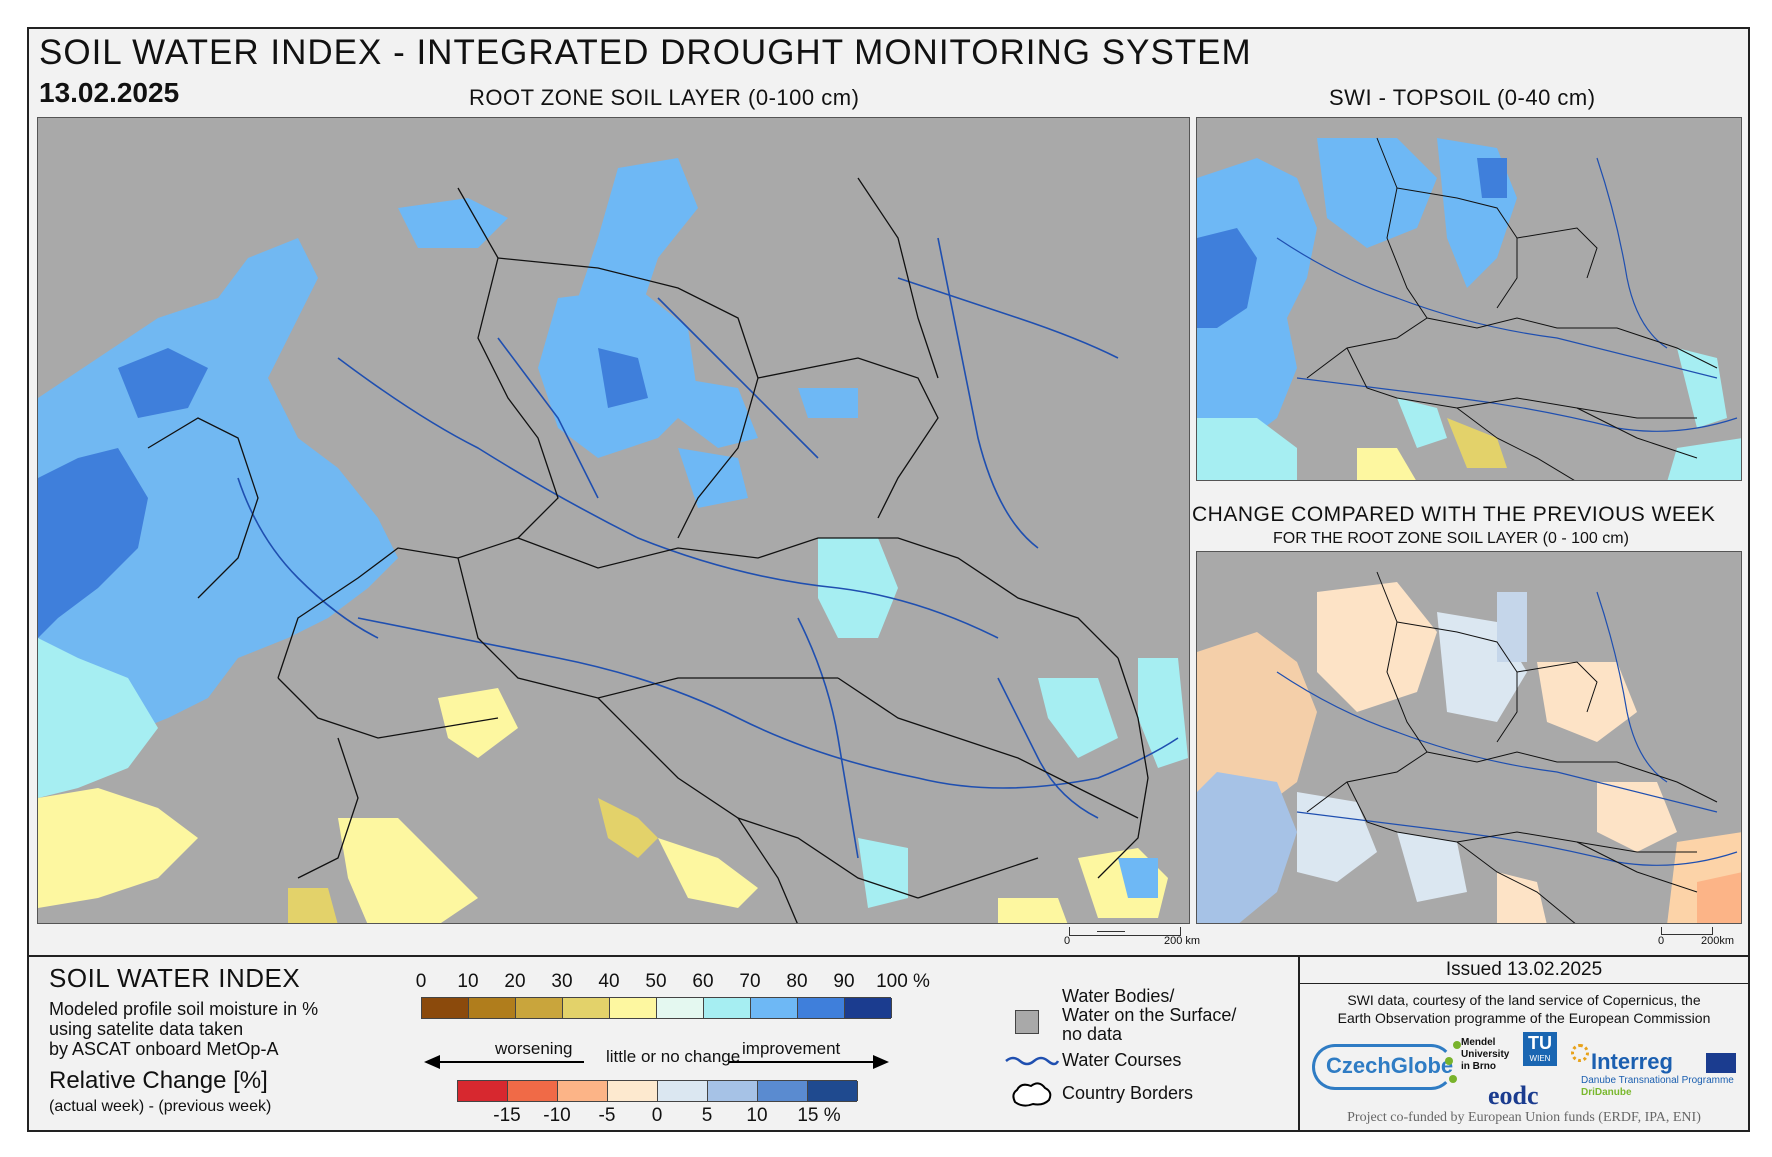  What do you see at coordinates (1718, 941) in the screenshot?
I see `small-scale-end: 200km` at bounding box center [1718, 941].